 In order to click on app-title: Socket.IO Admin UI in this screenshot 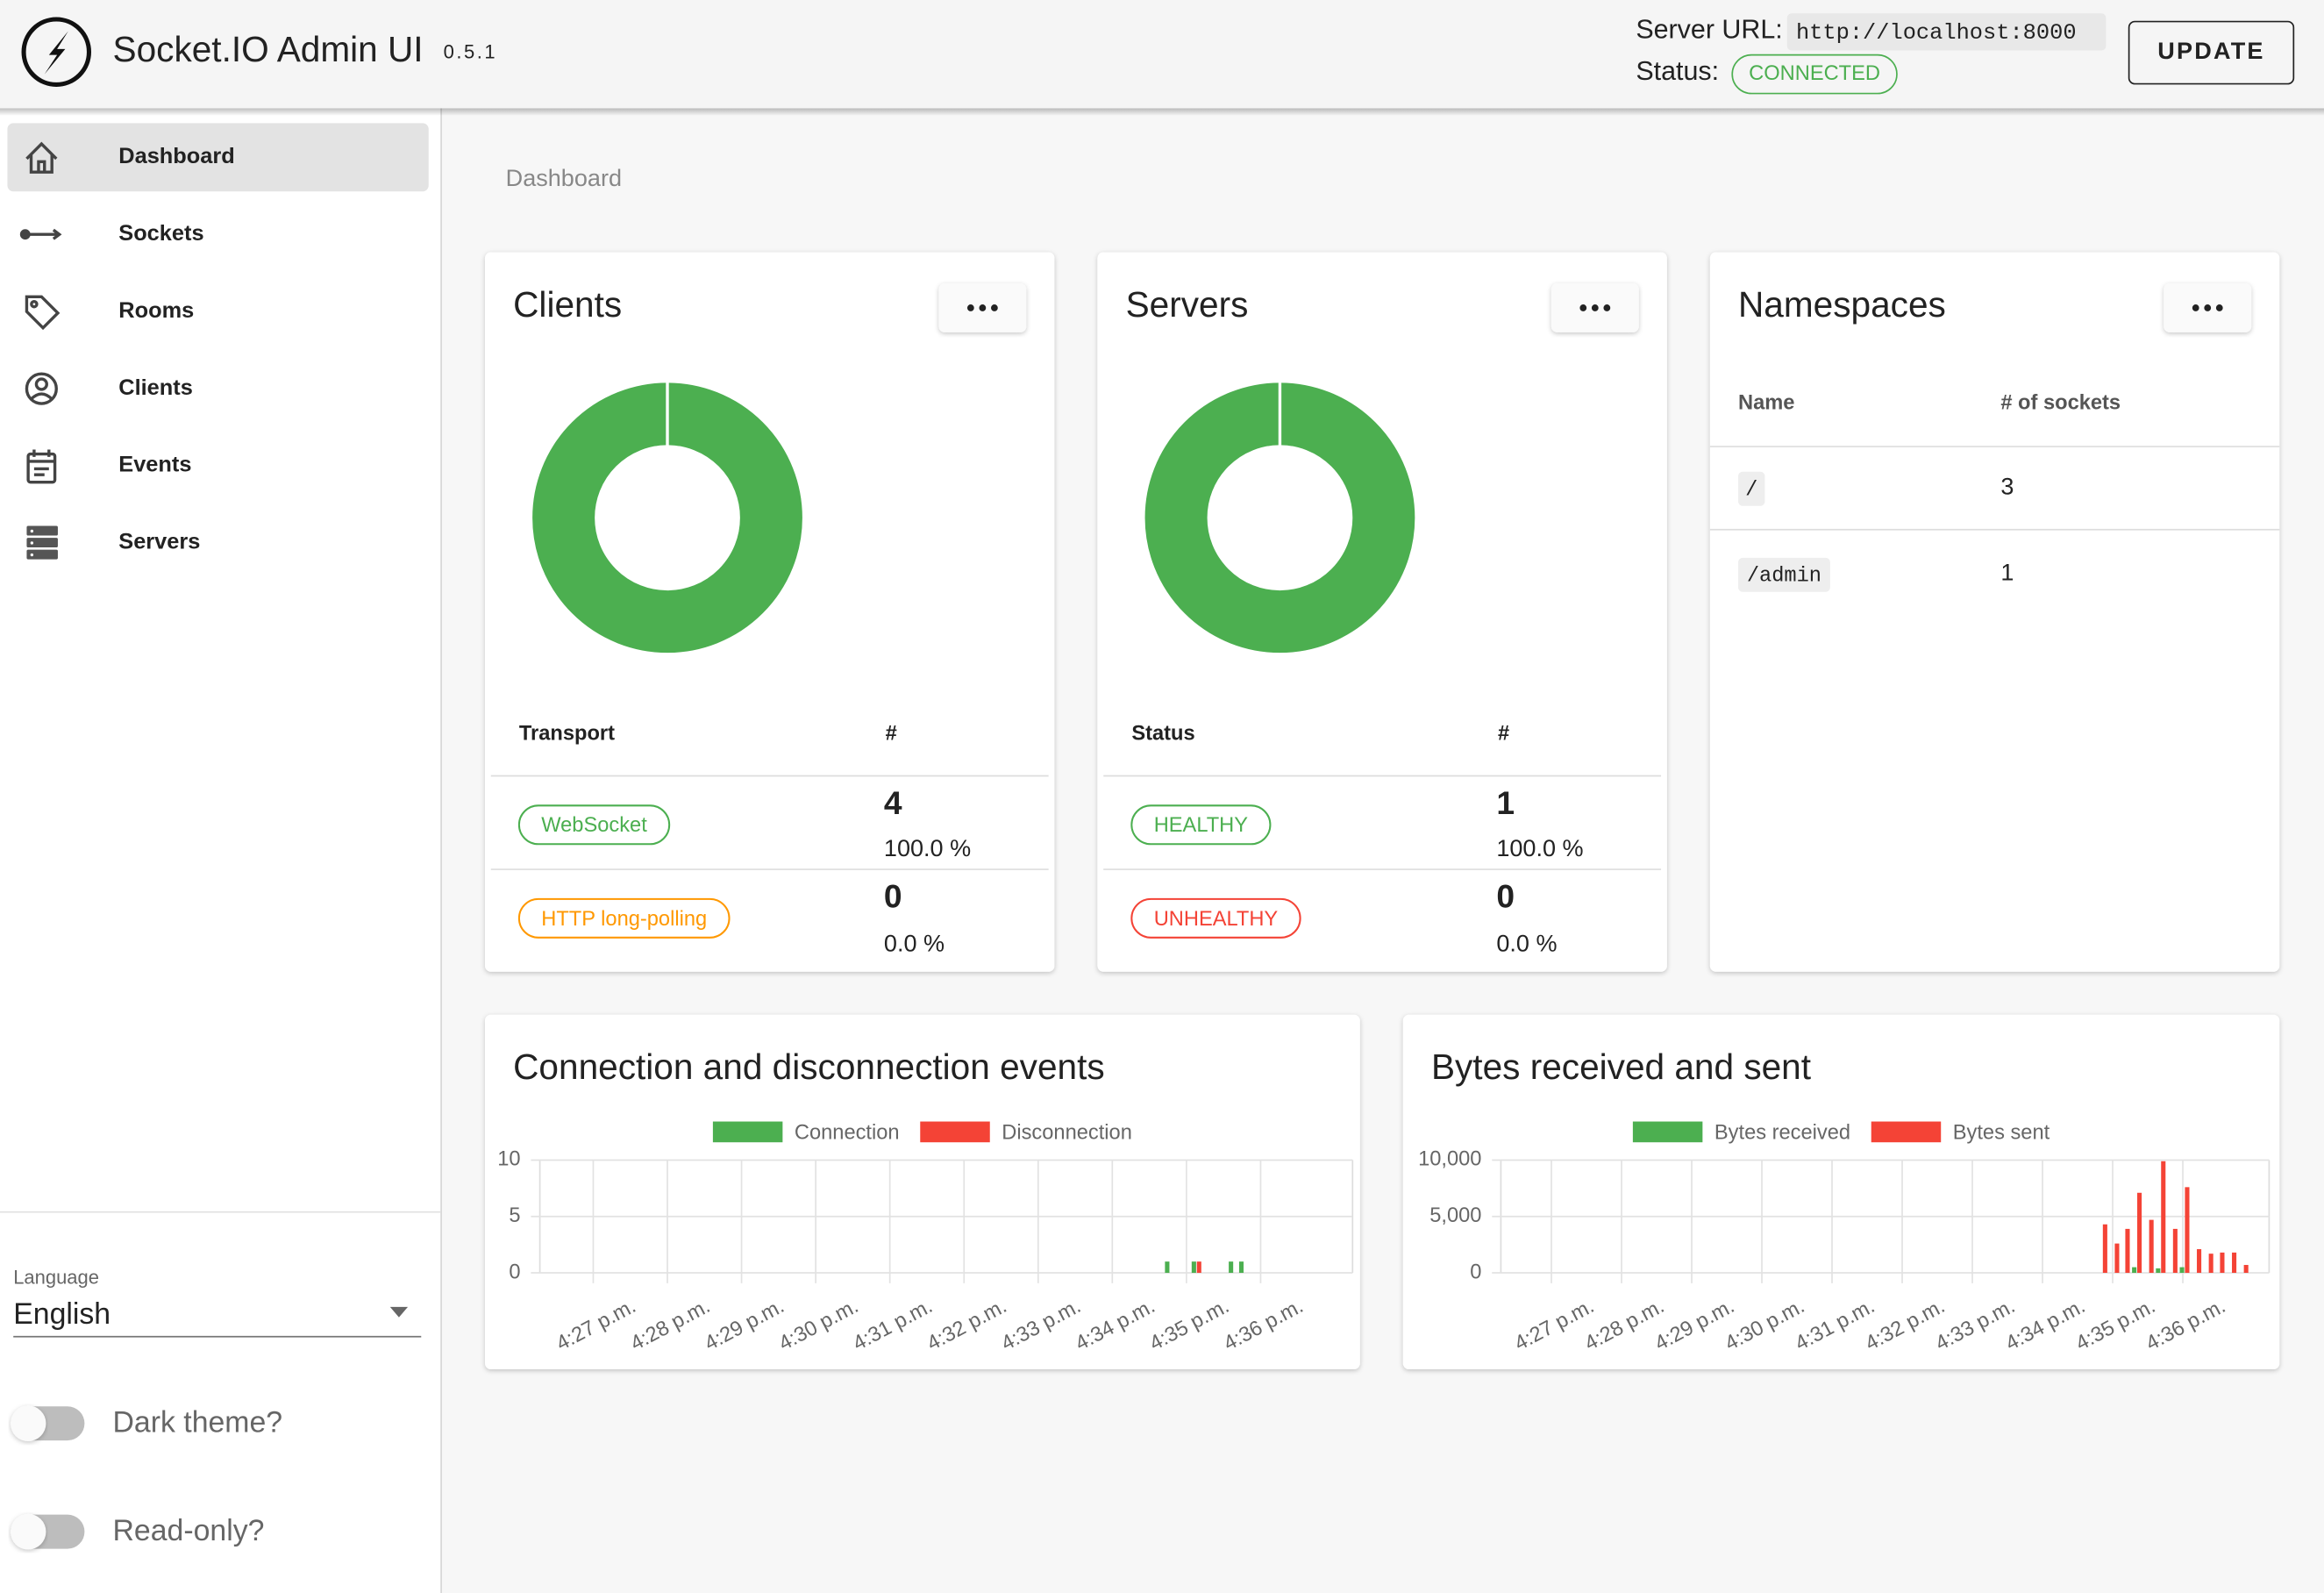, I will do `click(268, 49)`.